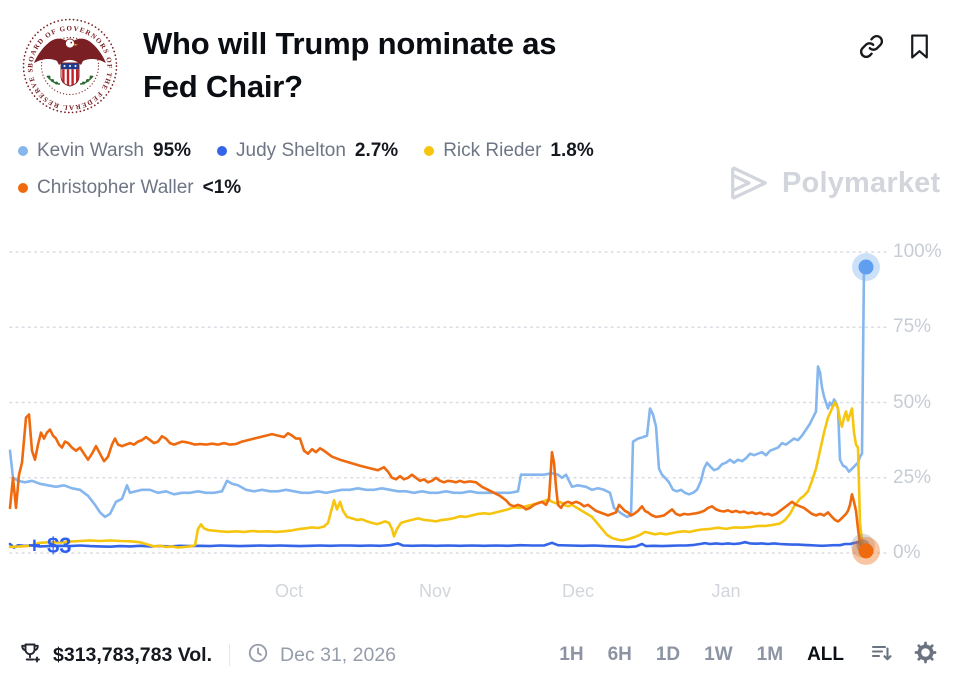 This screenshot has height=681, width=956. Describe the element at coordinates (90, 150) in the screenshot. I see `outcome-name: Kevin Warsh` at that location.